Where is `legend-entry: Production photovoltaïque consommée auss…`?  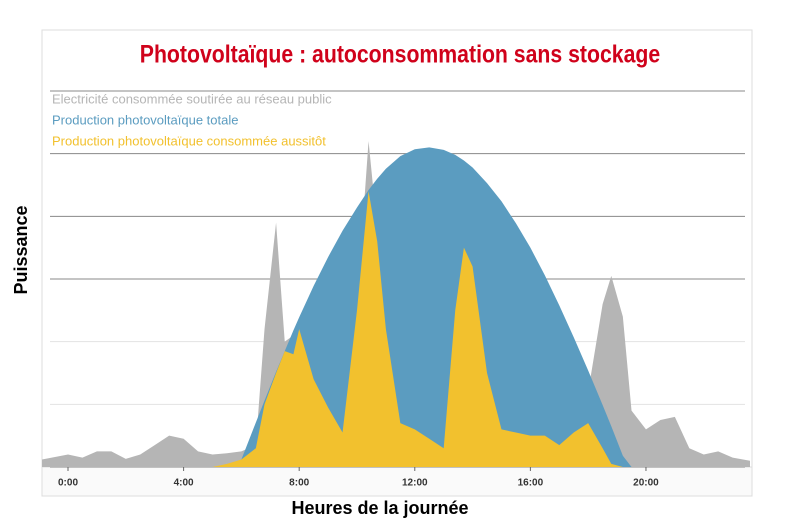
legend-entry: Production photovoltaïque consommée auss… is located at coordinates (189, 140).